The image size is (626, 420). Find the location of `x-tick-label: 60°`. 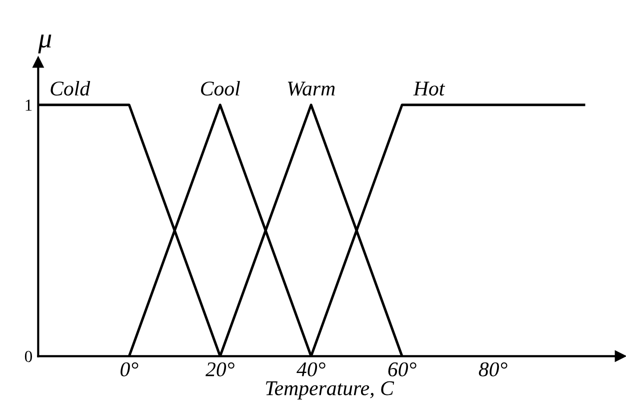

x-tick-label: 60° is located at coordinates (402, 369).